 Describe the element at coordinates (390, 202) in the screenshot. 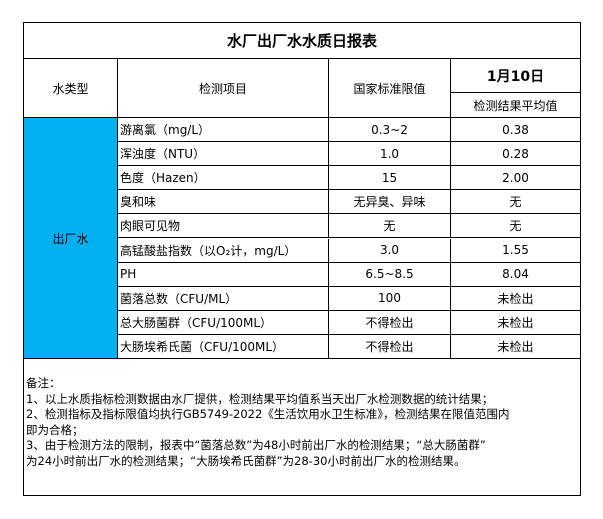

I see `row-standard: 无异臭、异味` at that location.